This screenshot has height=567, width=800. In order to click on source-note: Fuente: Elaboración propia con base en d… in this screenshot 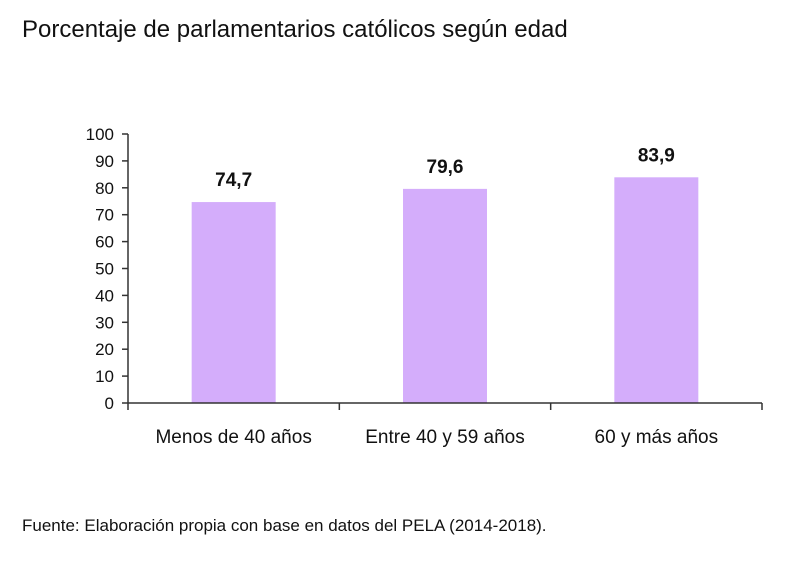, I will do `click(284, 525)`.